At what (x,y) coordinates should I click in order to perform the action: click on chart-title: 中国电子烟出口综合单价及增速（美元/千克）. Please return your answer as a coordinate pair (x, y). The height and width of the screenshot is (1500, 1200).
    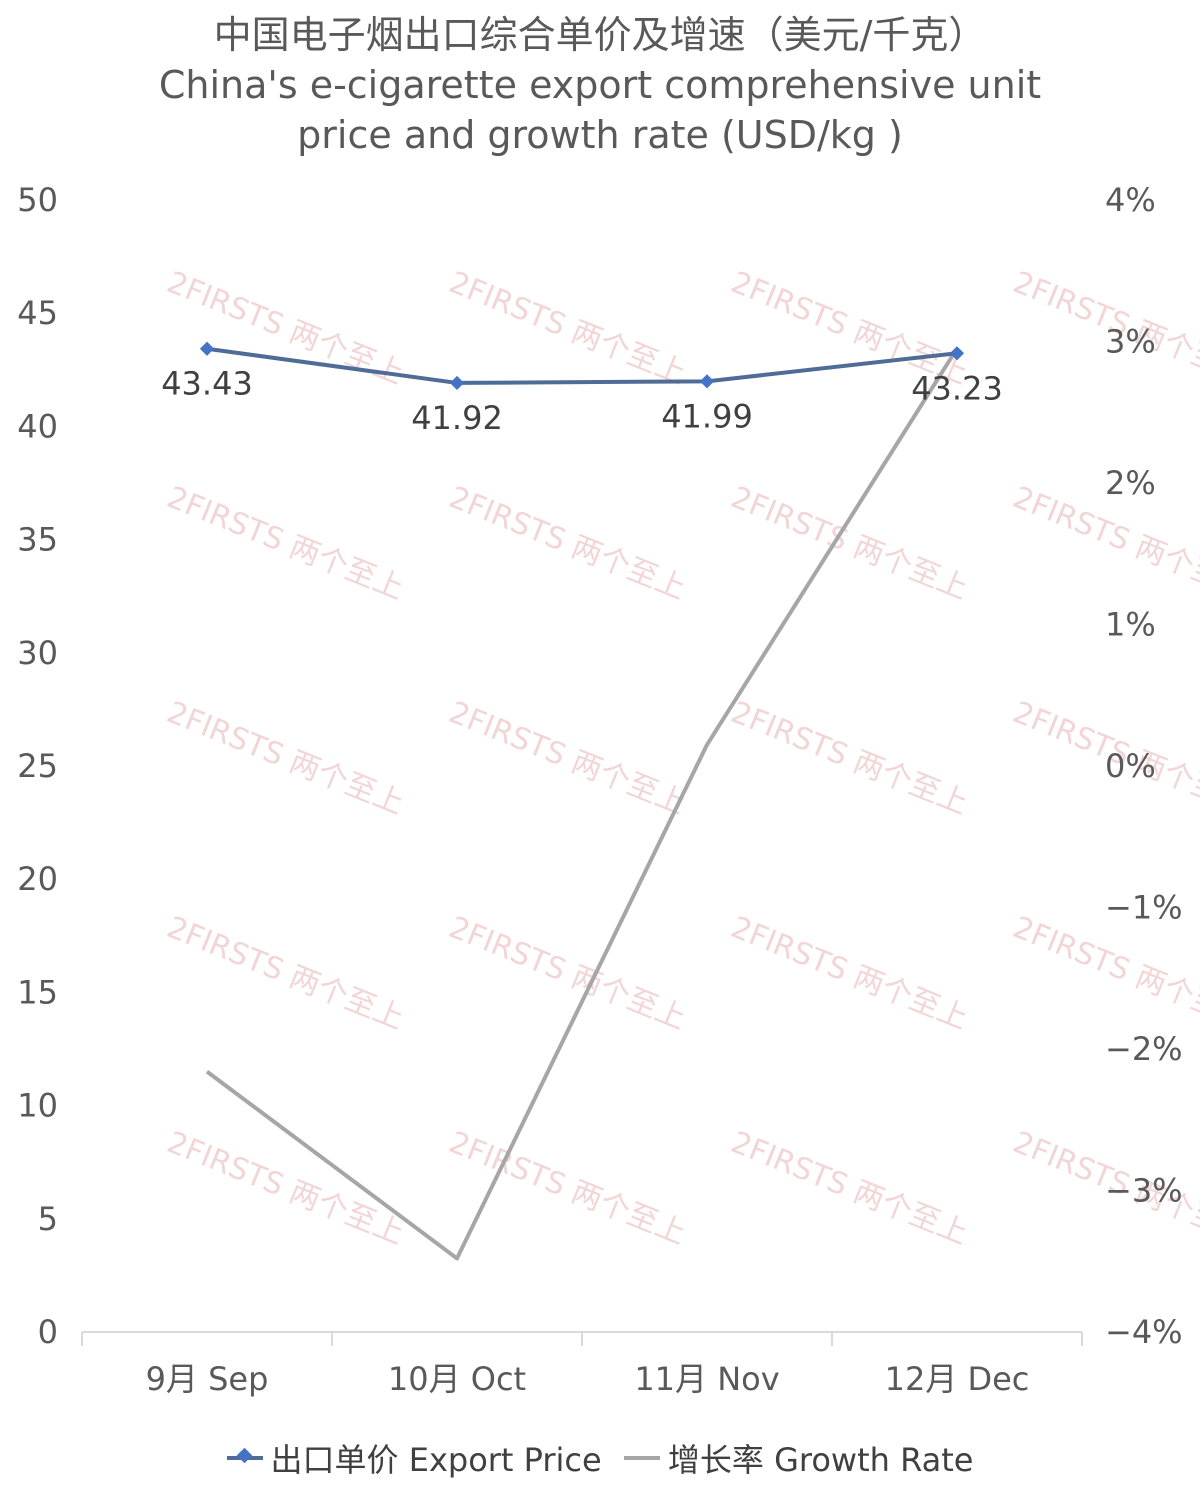
    Looking at the image, I should click on (600, 35).